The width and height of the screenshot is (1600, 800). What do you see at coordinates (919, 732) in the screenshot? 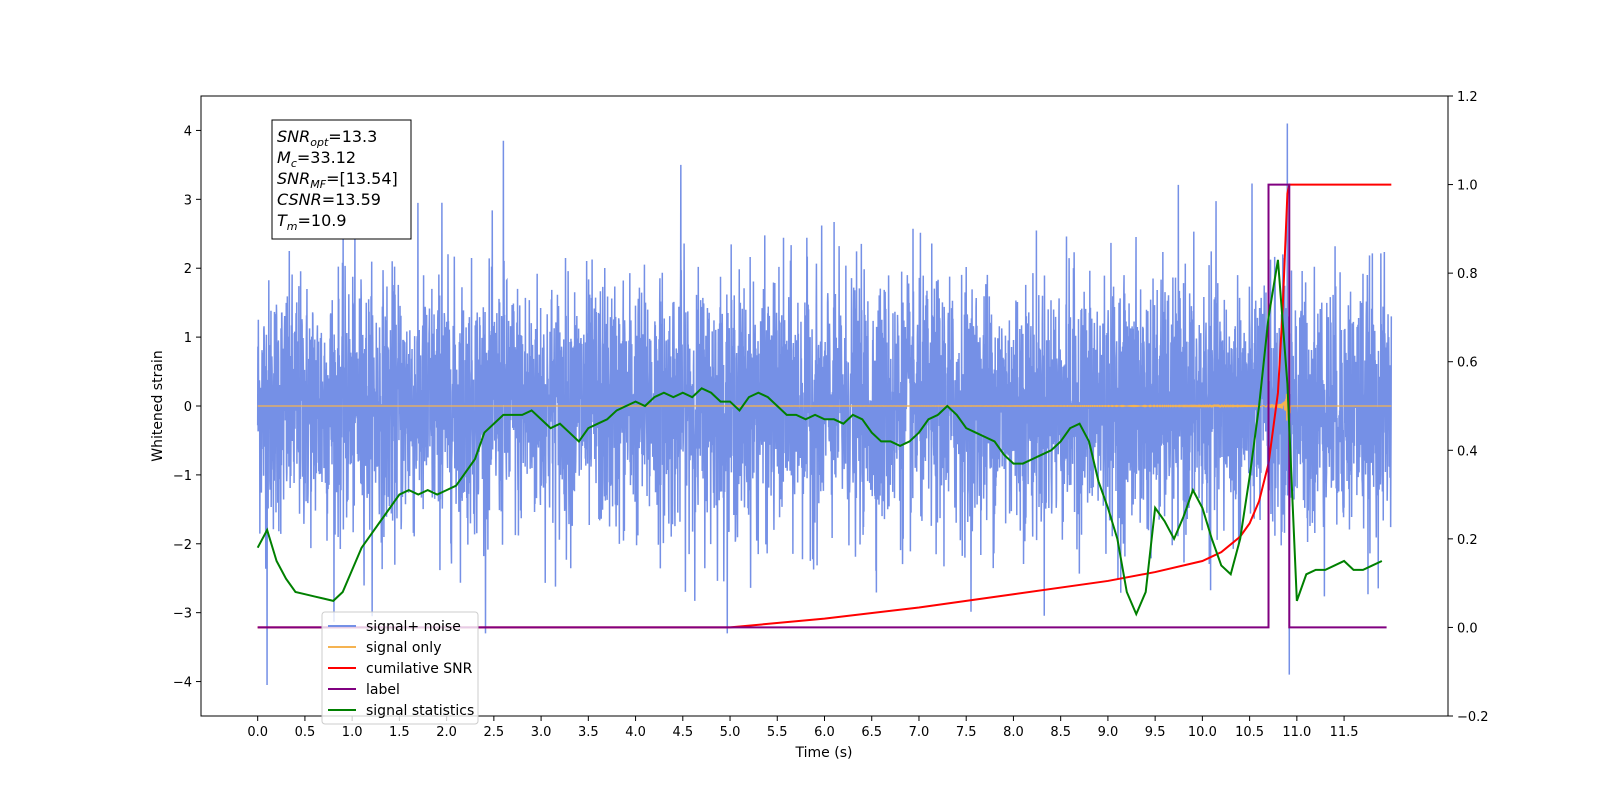
I see `x-tick-label: 7.0` at bounding box center [919, 732].